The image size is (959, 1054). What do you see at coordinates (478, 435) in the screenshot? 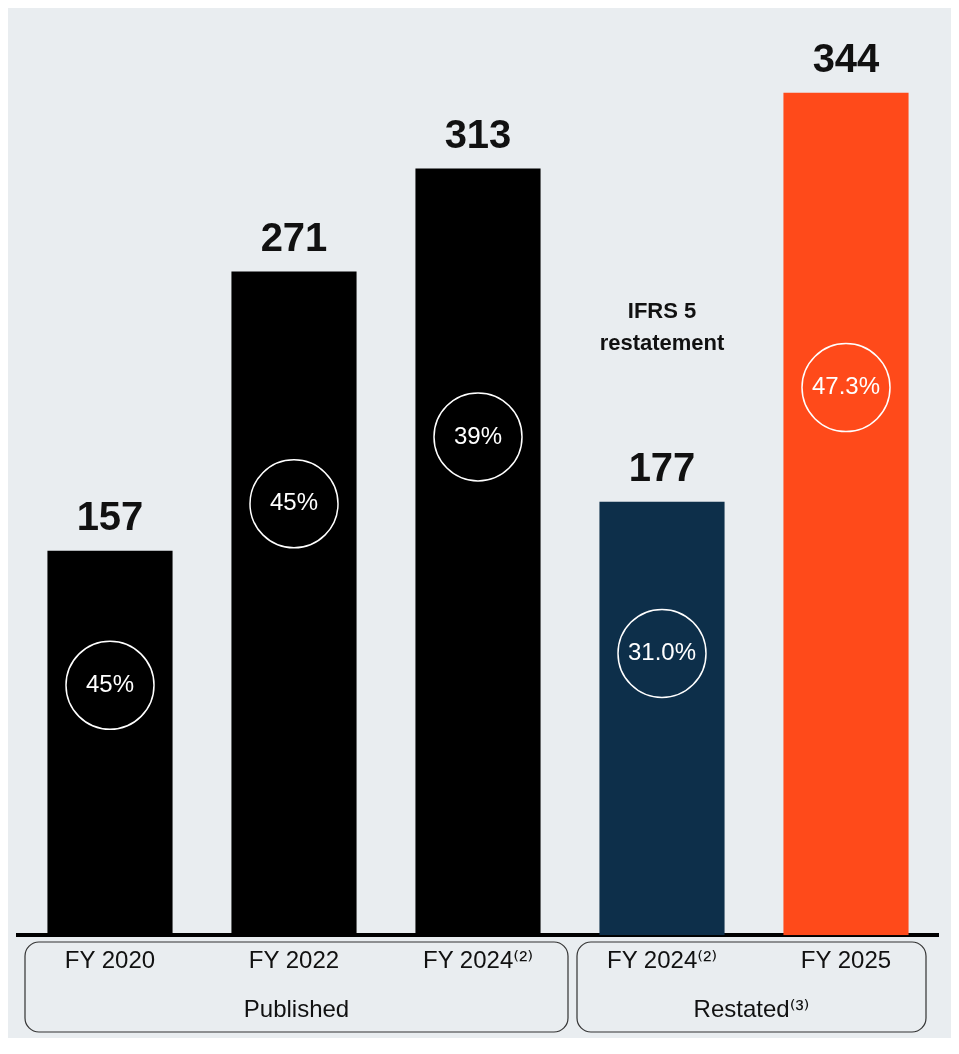
I see `annotation: 39%` at bounding box center [478, 435].